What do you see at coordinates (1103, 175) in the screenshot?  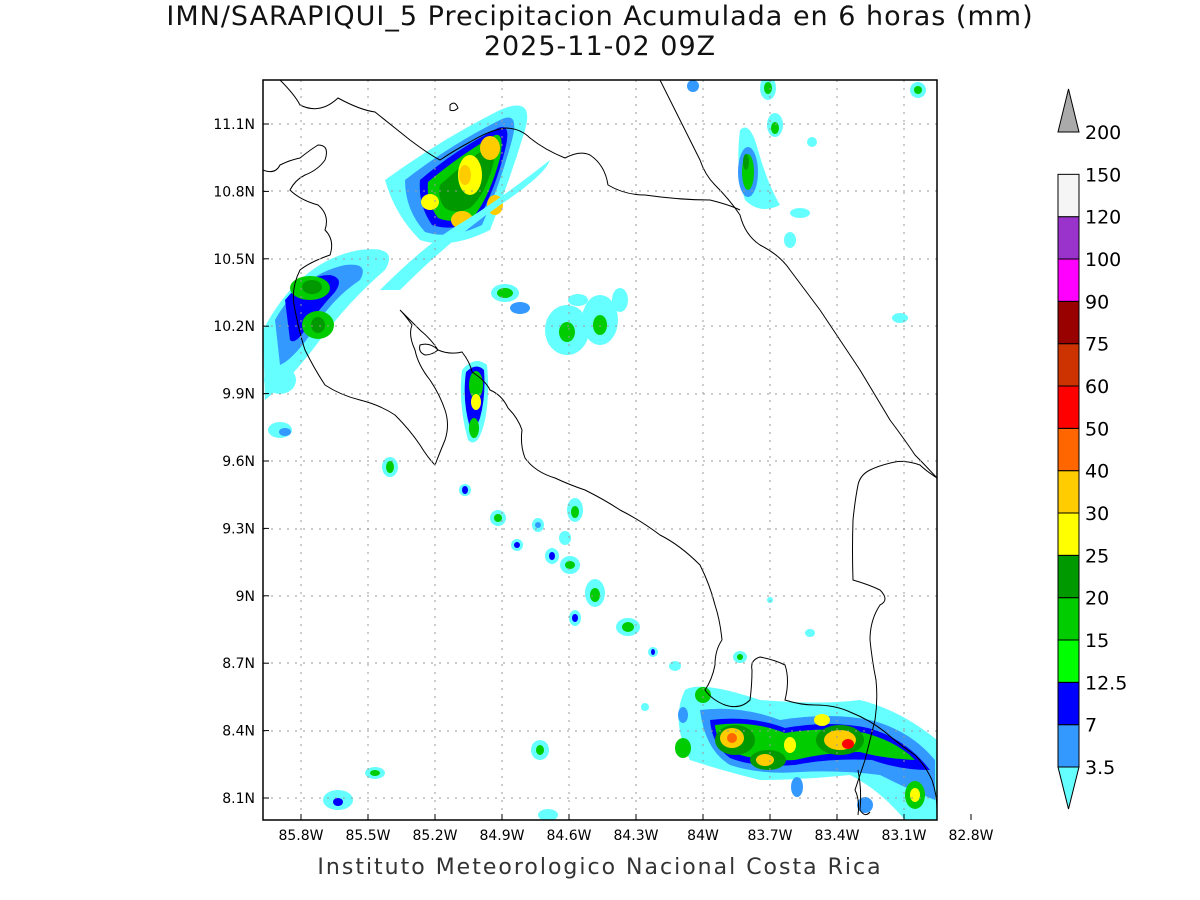 I see `colorbar-label: 150` at bounding box center [1103, 175].